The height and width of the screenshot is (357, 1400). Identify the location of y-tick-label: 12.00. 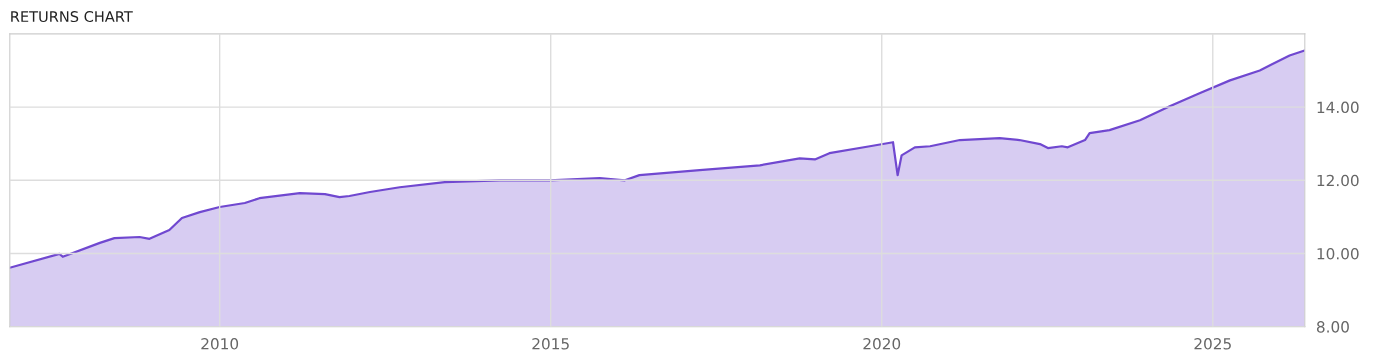
(1338, 180).